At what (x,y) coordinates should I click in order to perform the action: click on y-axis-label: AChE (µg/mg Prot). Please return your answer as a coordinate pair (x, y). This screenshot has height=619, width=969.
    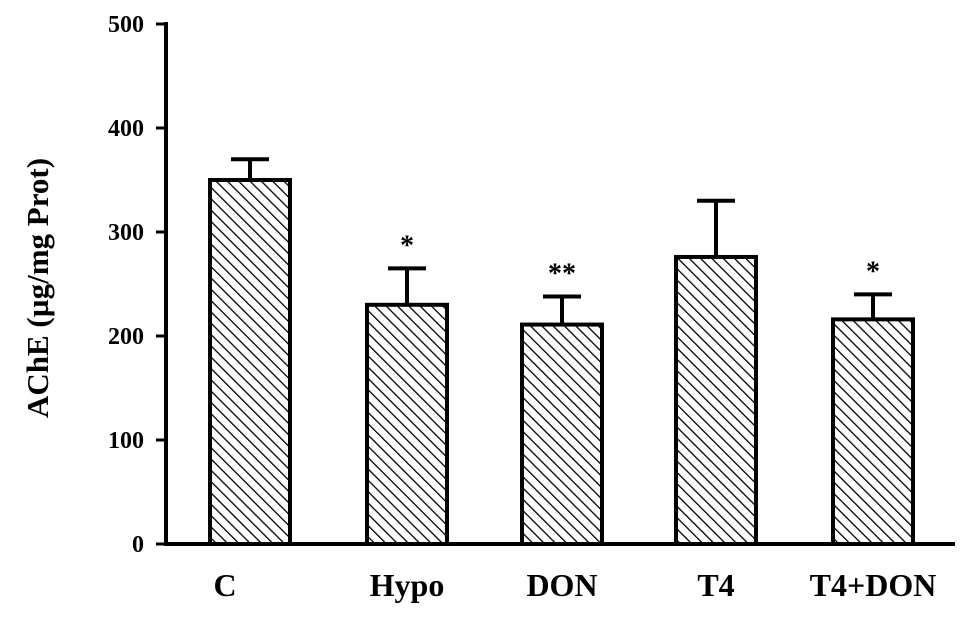
    Looking at the image, I should click on (37, 288).